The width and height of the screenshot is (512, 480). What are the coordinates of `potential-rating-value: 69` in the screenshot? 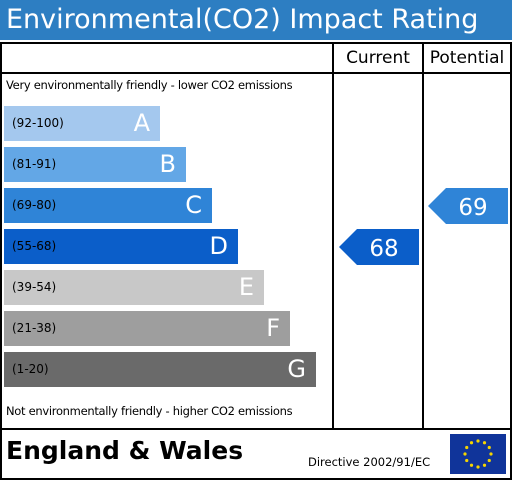 It's located at (472, 208).